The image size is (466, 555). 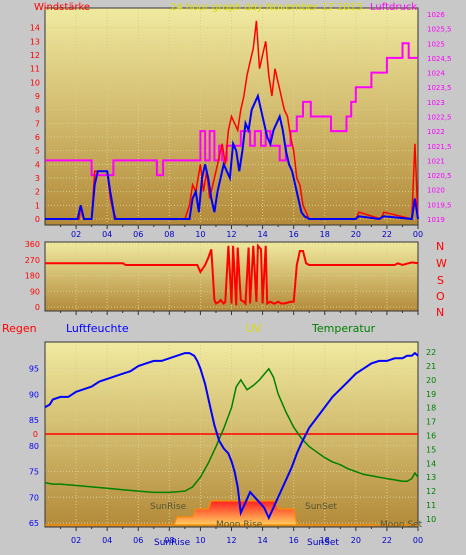 I want to click on pressure-y-tick-label: 1020, so click(x=436, y=191).